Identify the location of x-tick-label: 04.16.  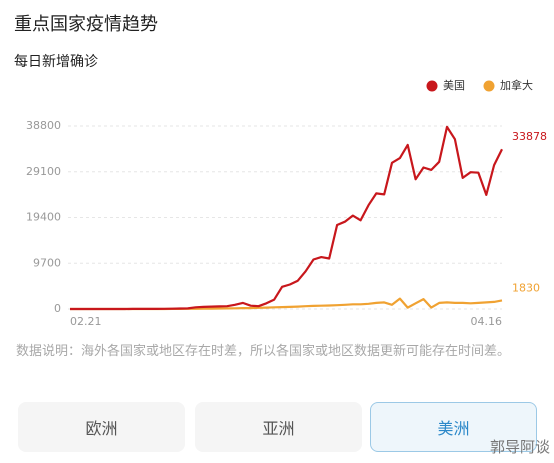
(487, 321).